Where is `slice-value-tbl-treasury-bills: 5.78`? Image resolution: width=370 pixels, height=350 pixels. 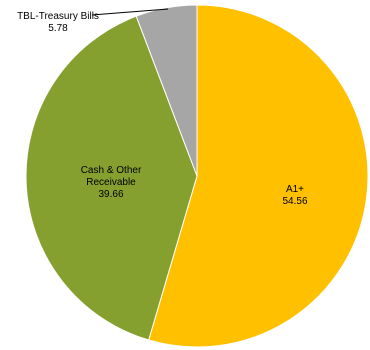
slice-value-tbl-treasury-bills: 5.78 is located at coordinates (58, 28).